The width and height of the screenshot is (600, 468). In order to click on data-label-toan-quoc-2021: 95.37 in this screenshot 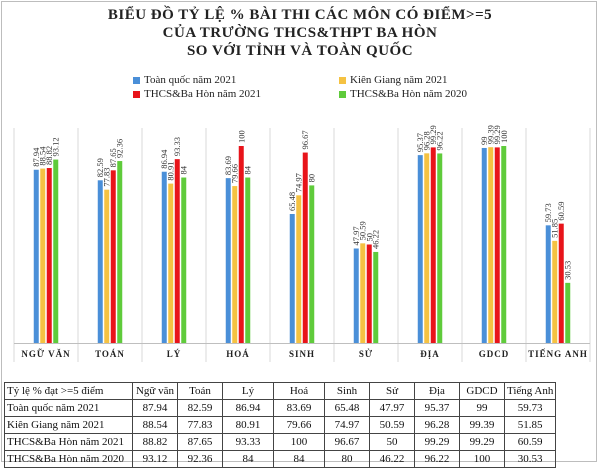, I will do `click(420, 142)`.